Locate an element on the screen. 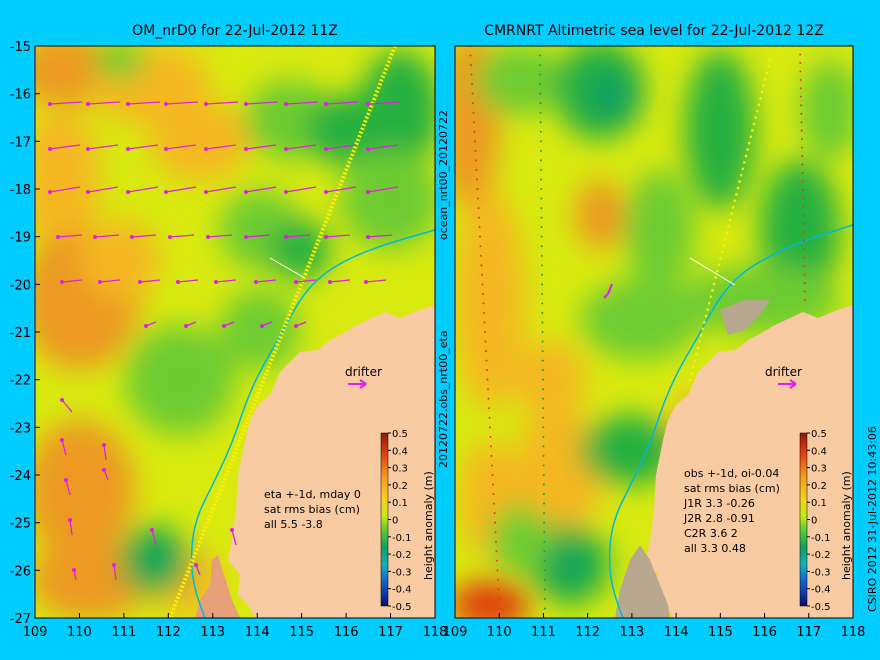  left-colorbar-label: height anomaly (m) is located at coordinates (428, 525).